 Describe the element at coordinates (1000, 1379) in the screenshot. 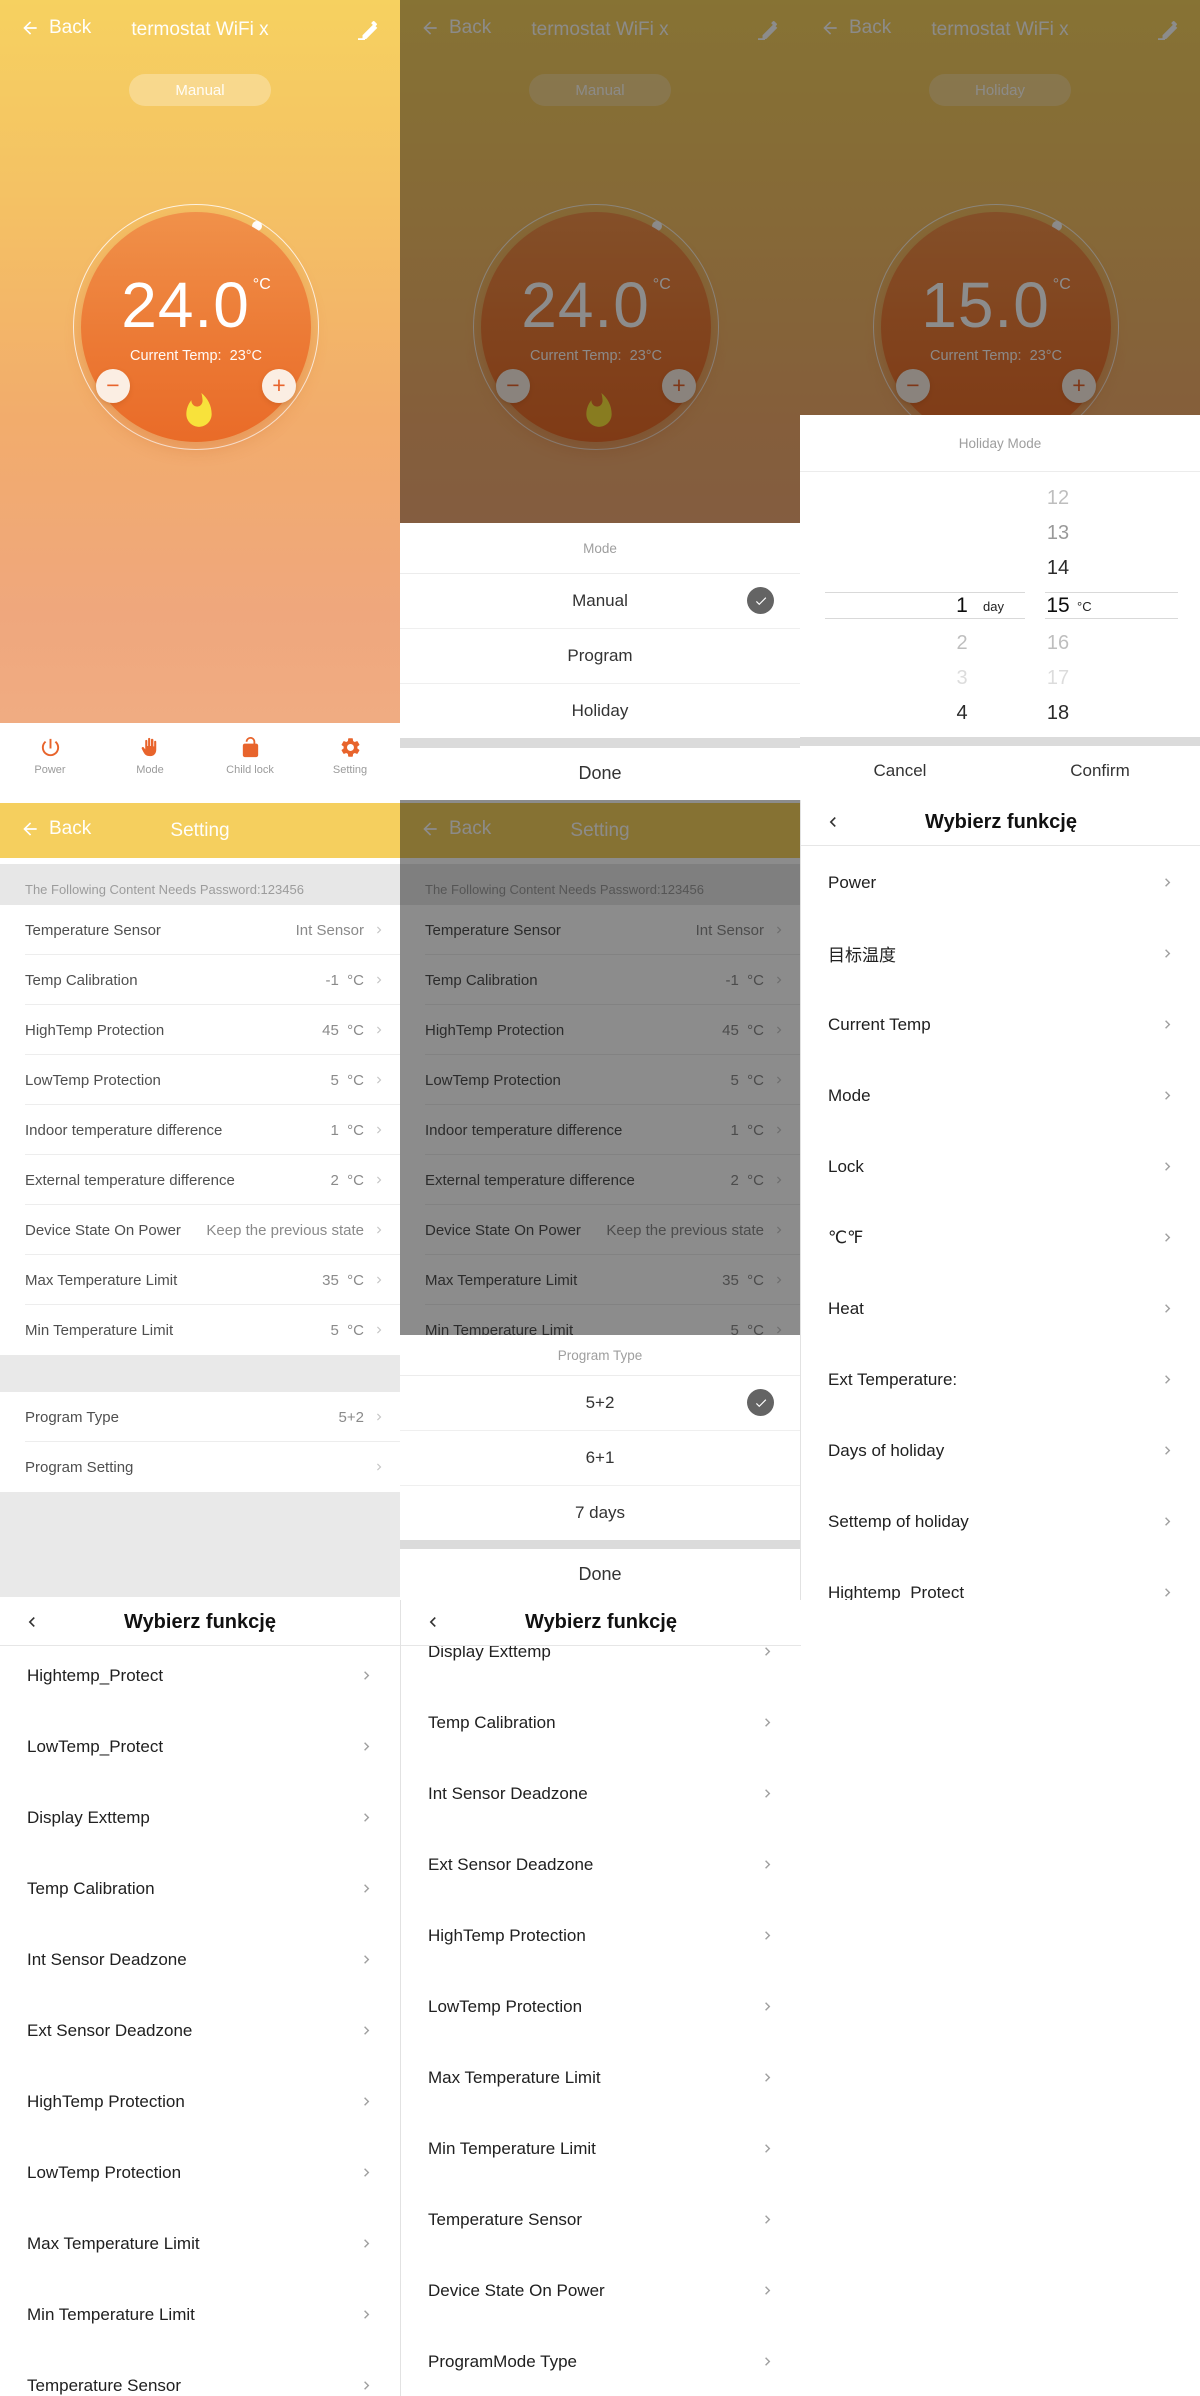

I see `function-item: Ext Temperature:` at that location.